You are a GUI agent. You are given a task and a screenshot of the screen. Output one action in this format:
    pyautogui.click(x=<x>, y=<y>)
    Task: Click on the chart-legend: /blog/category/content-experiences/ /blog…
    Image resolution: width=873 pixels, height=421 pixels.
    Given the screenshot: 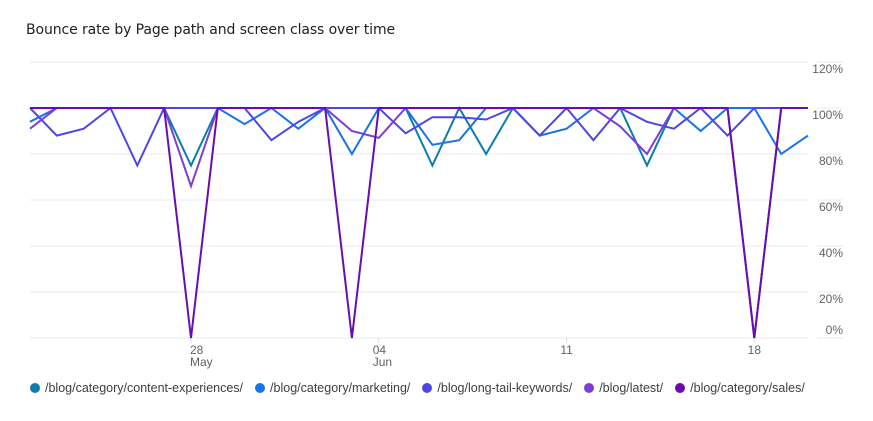 What is the action you would take?
    pyautogui.click(x=423, y=388)
    